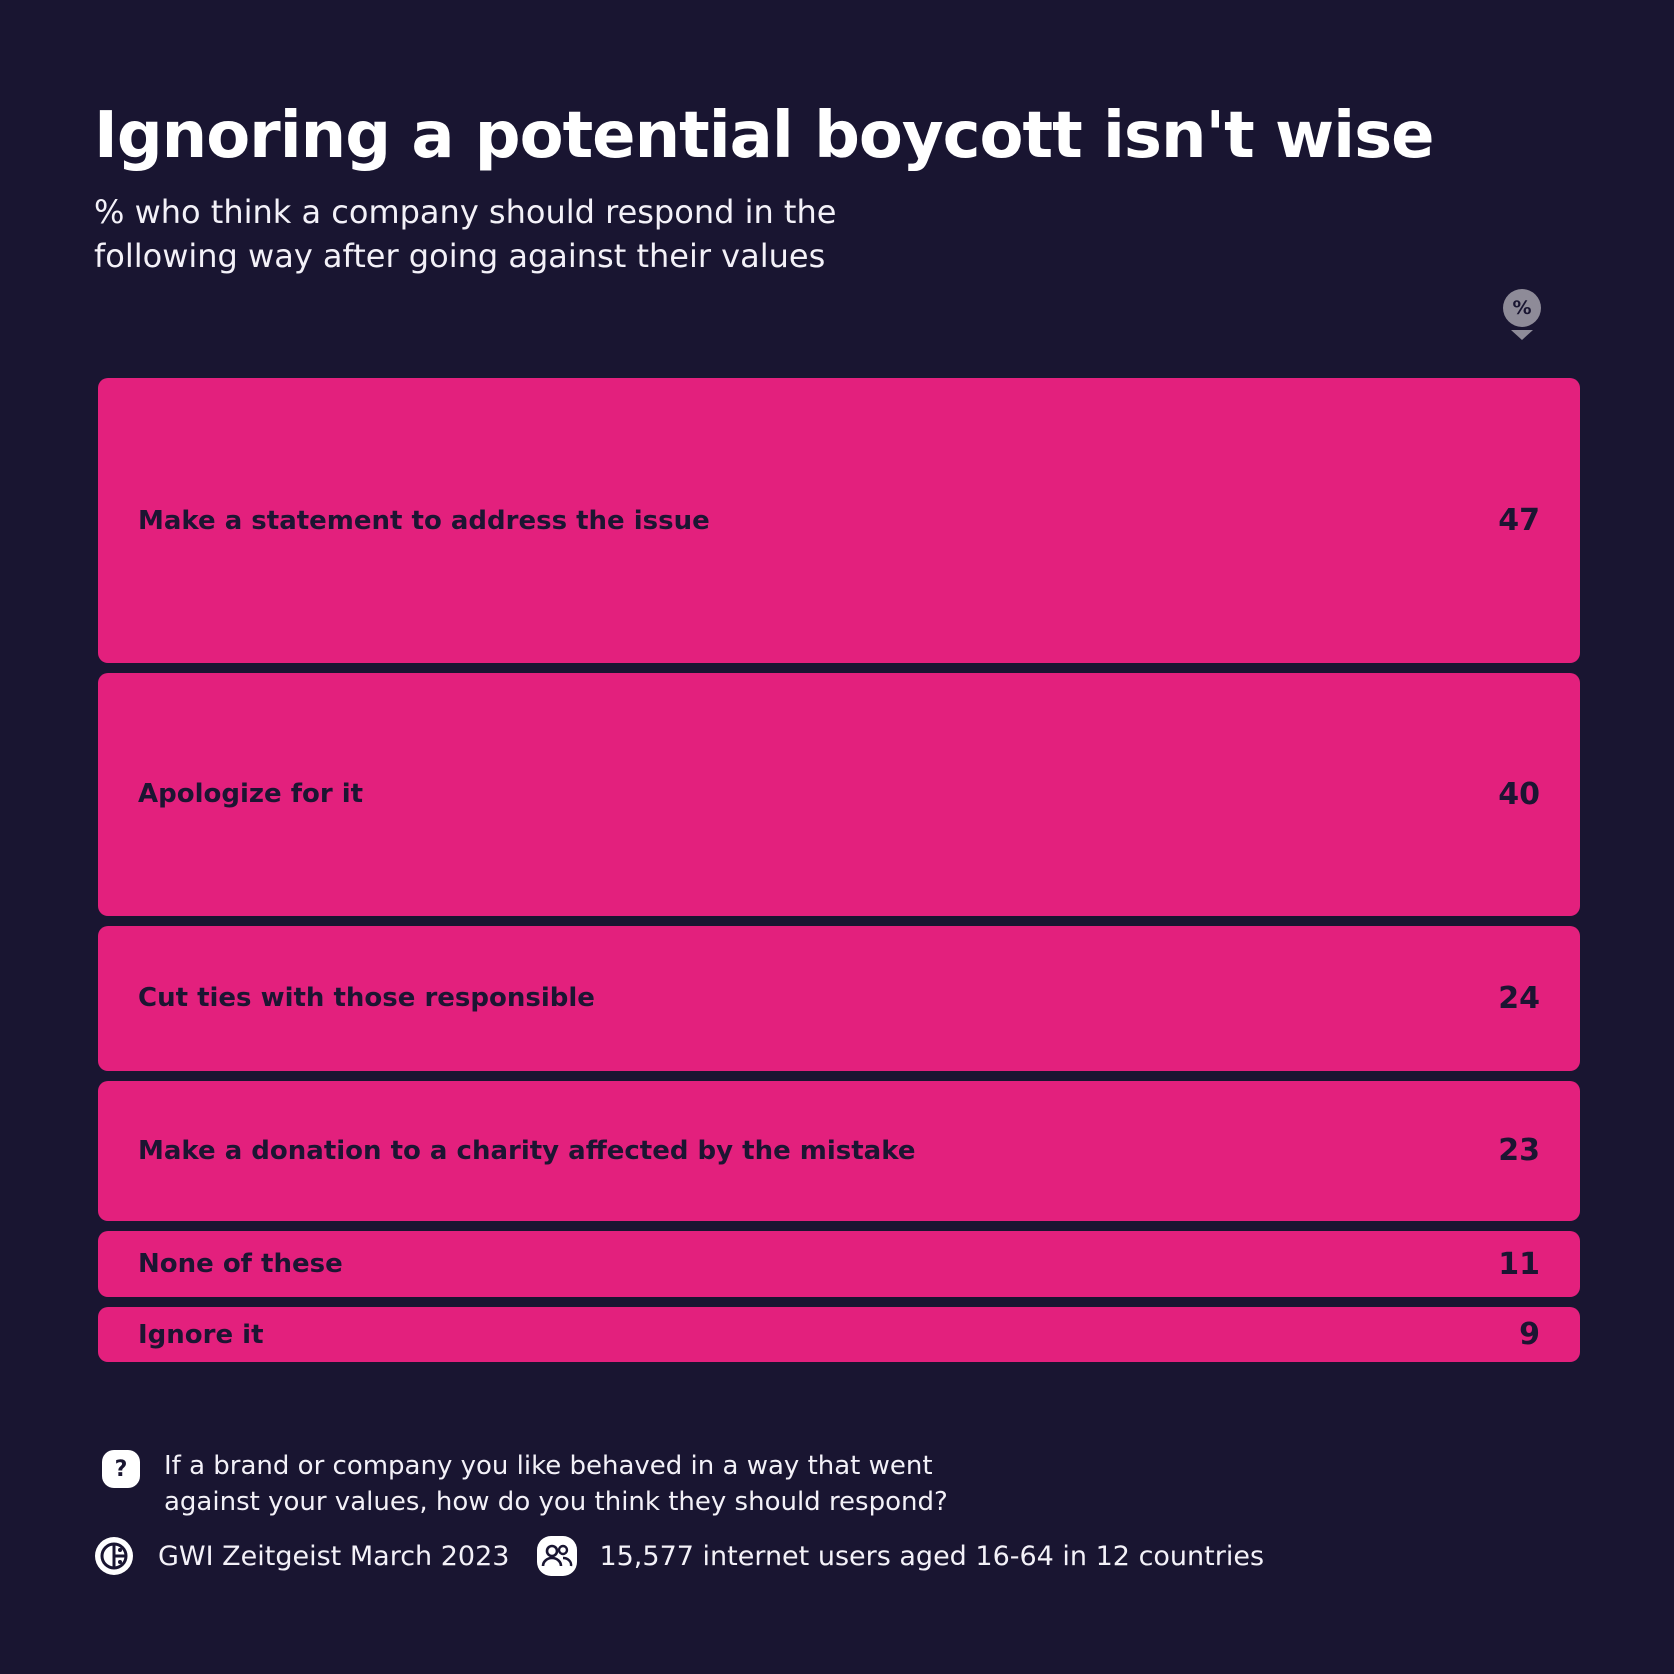 This screenshot has width=1674, height=1674. What do you see at coordinates (334, 1556) in the screenshot?
I see `source-text: GWI Zeitgeist March 2023` at bounding box center [334, 1556].